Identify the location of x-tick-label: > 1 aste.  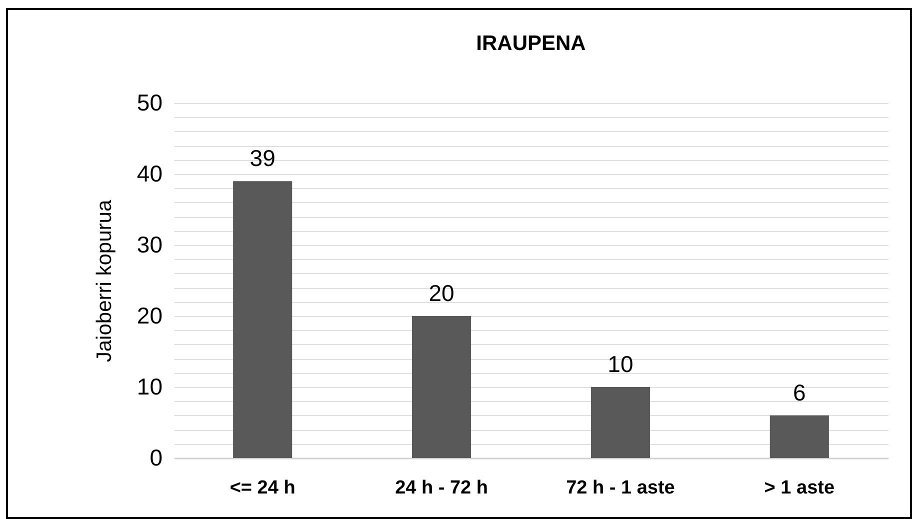
(799, 488).